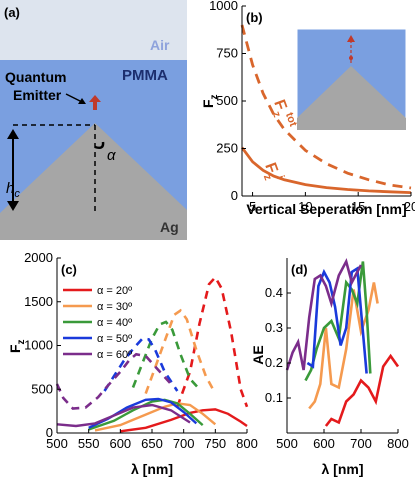  Describe the element at coordinates (299, 269) in the screenshot. I see `panel-d-panel-label: (d)` at that location.